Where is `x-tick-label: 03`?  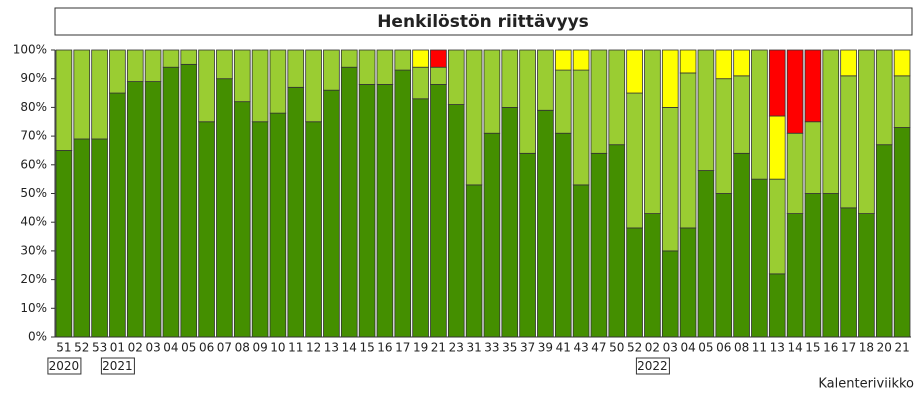 x-tick-label: 03 is located at coordinates (670, 348).